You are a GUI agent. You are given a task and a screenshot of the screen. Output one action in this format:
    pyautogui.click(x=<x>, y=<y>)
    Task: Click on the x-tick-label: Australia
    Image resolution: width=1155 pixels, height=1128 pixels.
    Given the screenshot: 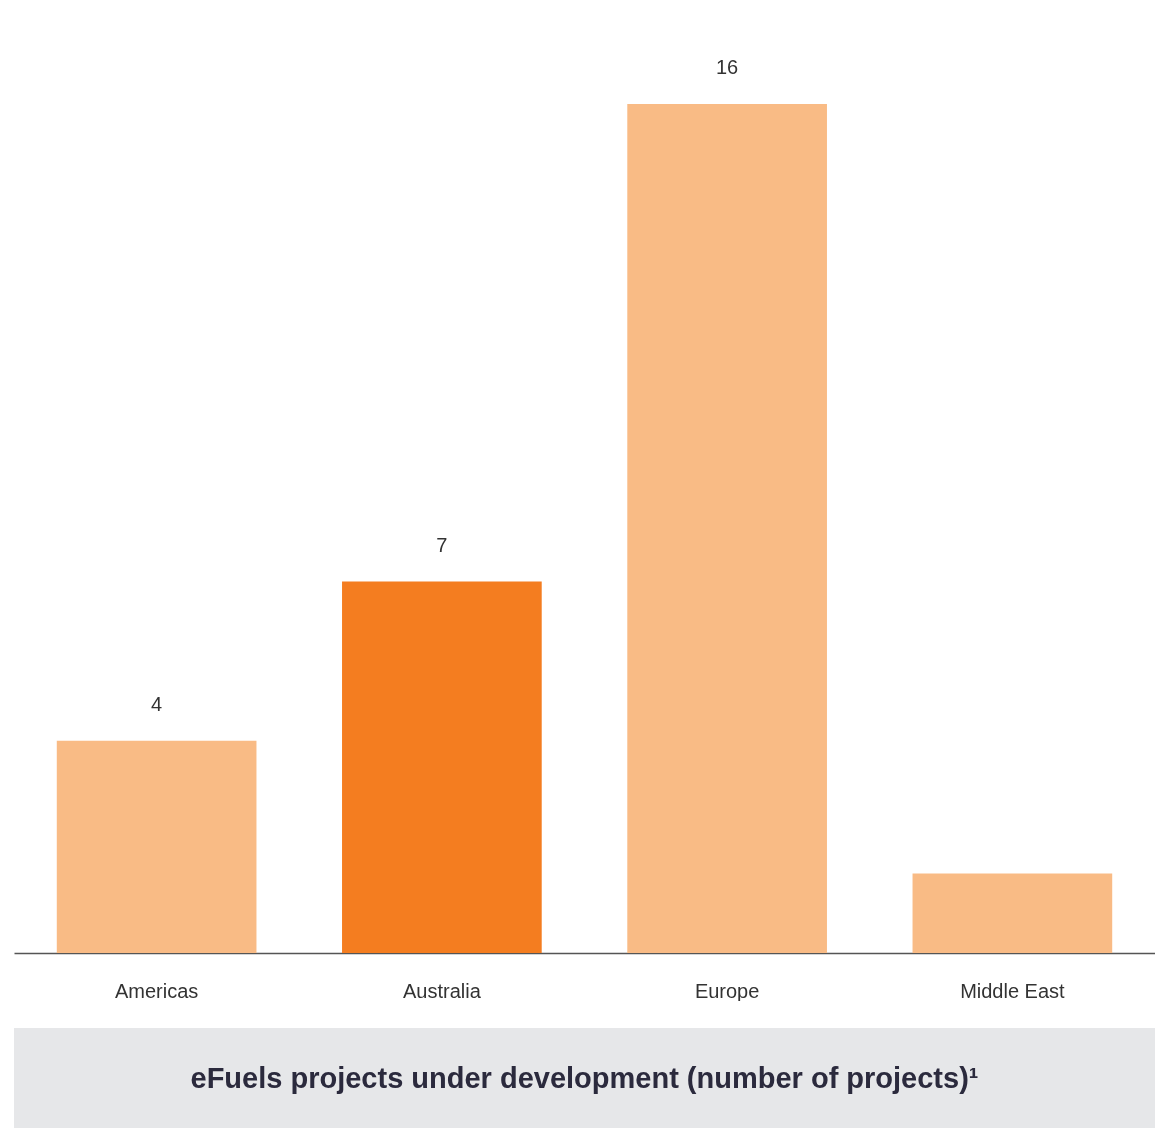 What is the action you would take?
    pyautogui.click(x=442, y=990)
    